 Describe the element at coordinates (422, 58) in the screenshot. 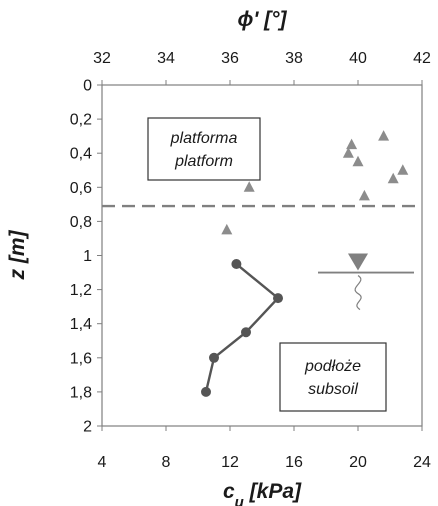

I see `top-tick-label: 42` at that location.